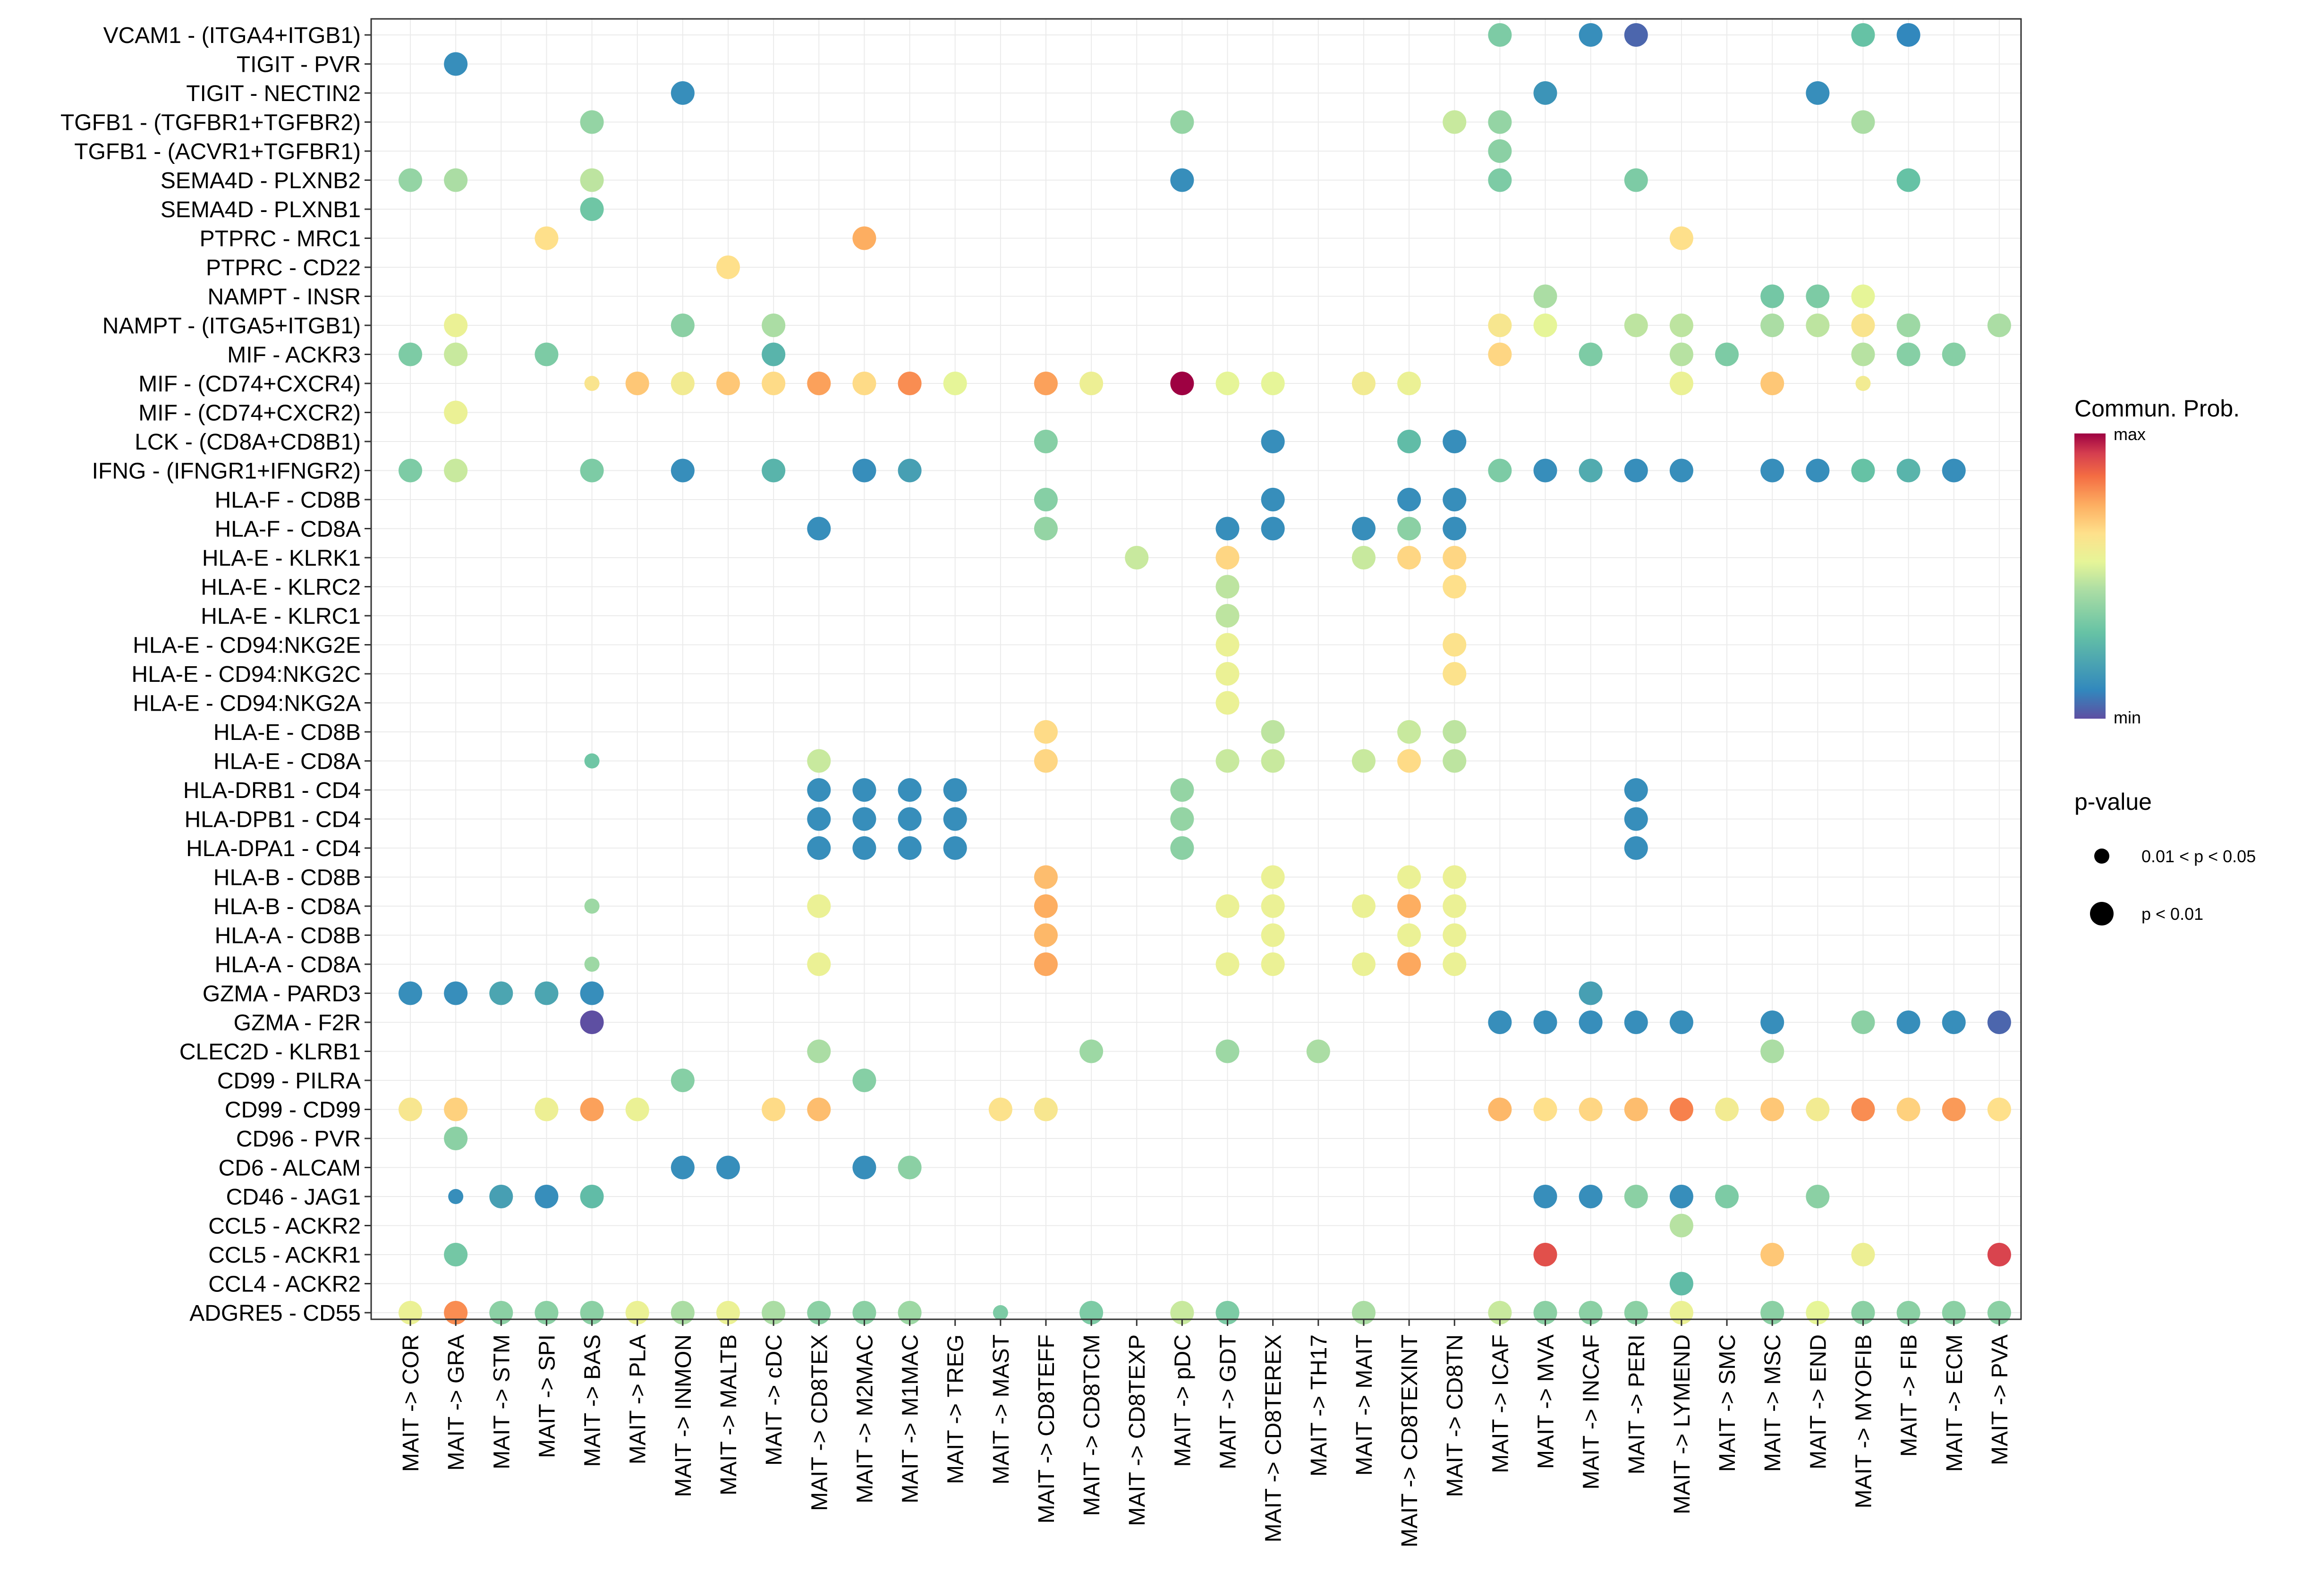  Describe the element at coordinates (955, 1409) in the screenshot. I see `x-tick-label: MAIT -> TREG` at that location.